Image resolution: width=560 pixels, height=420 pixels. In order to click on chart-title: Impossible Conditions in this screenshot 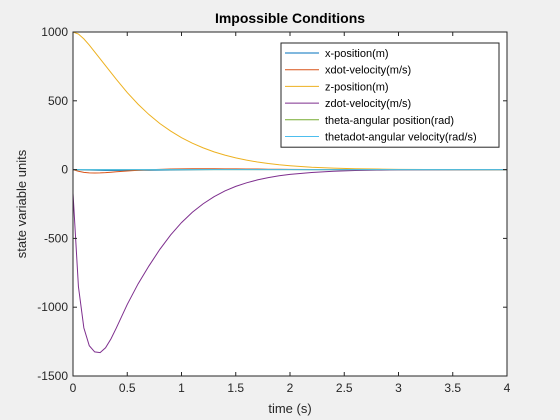, I will do `click(290, 18)`.